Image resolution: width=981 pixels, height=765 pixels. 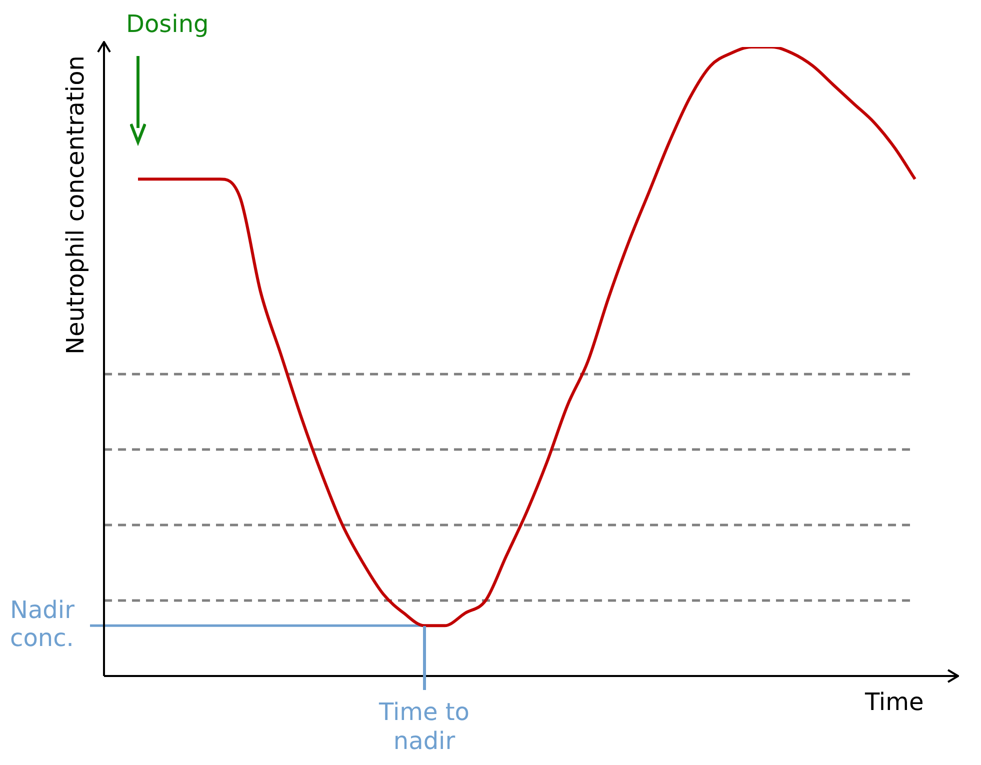 I want to click on text: Dosing, so click(x=167, y=24).